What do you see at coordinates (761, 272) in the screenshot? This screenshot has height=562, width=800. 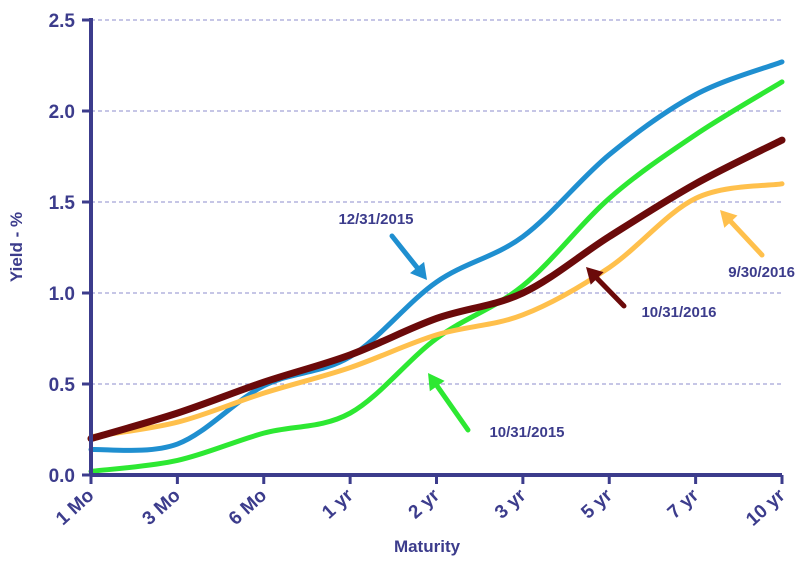 I see `annotation-label: 9/30/2016` at bounding box center [761, 272].